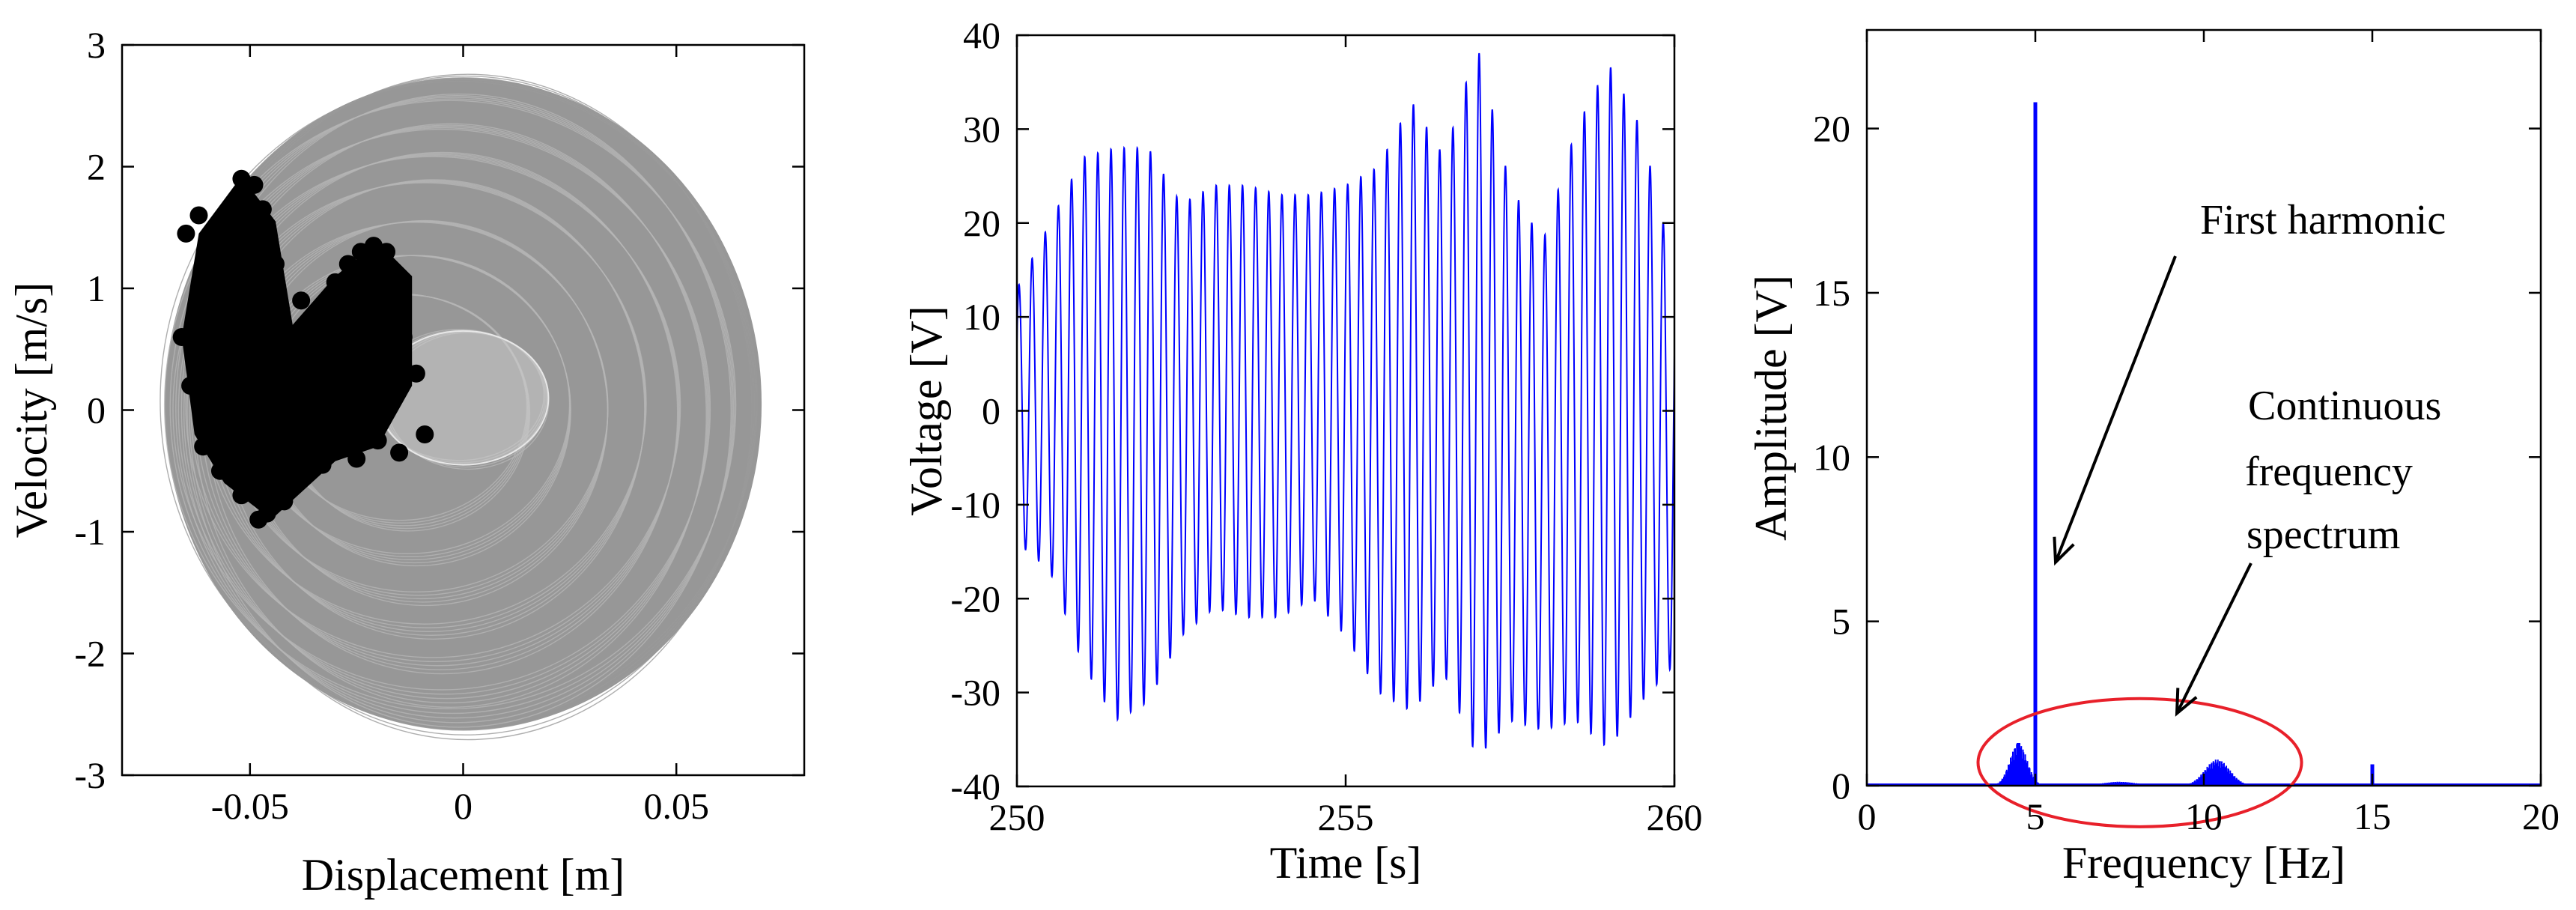  I want to click on x-tick-label: 255, so click(1346, 817).